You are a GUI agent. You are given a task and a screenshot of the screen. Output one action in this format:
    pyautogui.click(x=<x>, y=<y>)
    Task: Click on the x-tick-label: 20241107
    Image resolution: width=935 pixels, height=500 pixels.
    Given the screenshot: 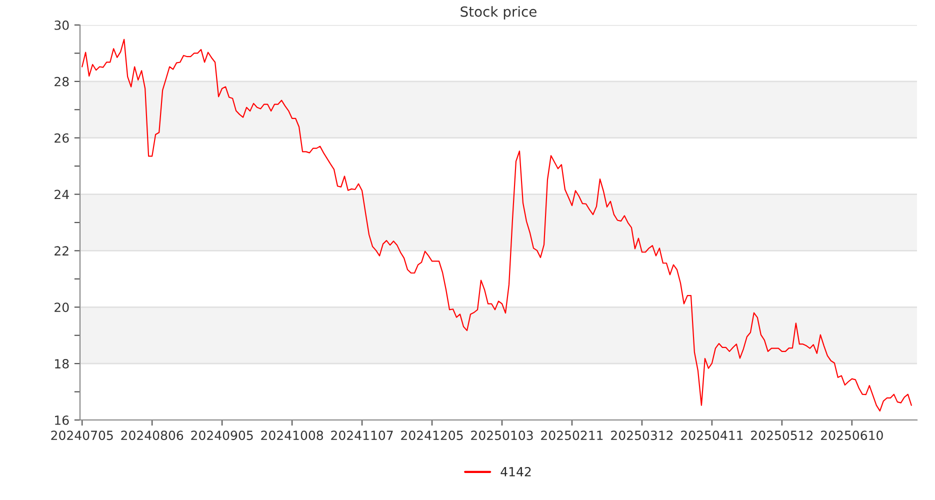 What is the action you would take?
    pyautogui.click(x=362, y=435)
    